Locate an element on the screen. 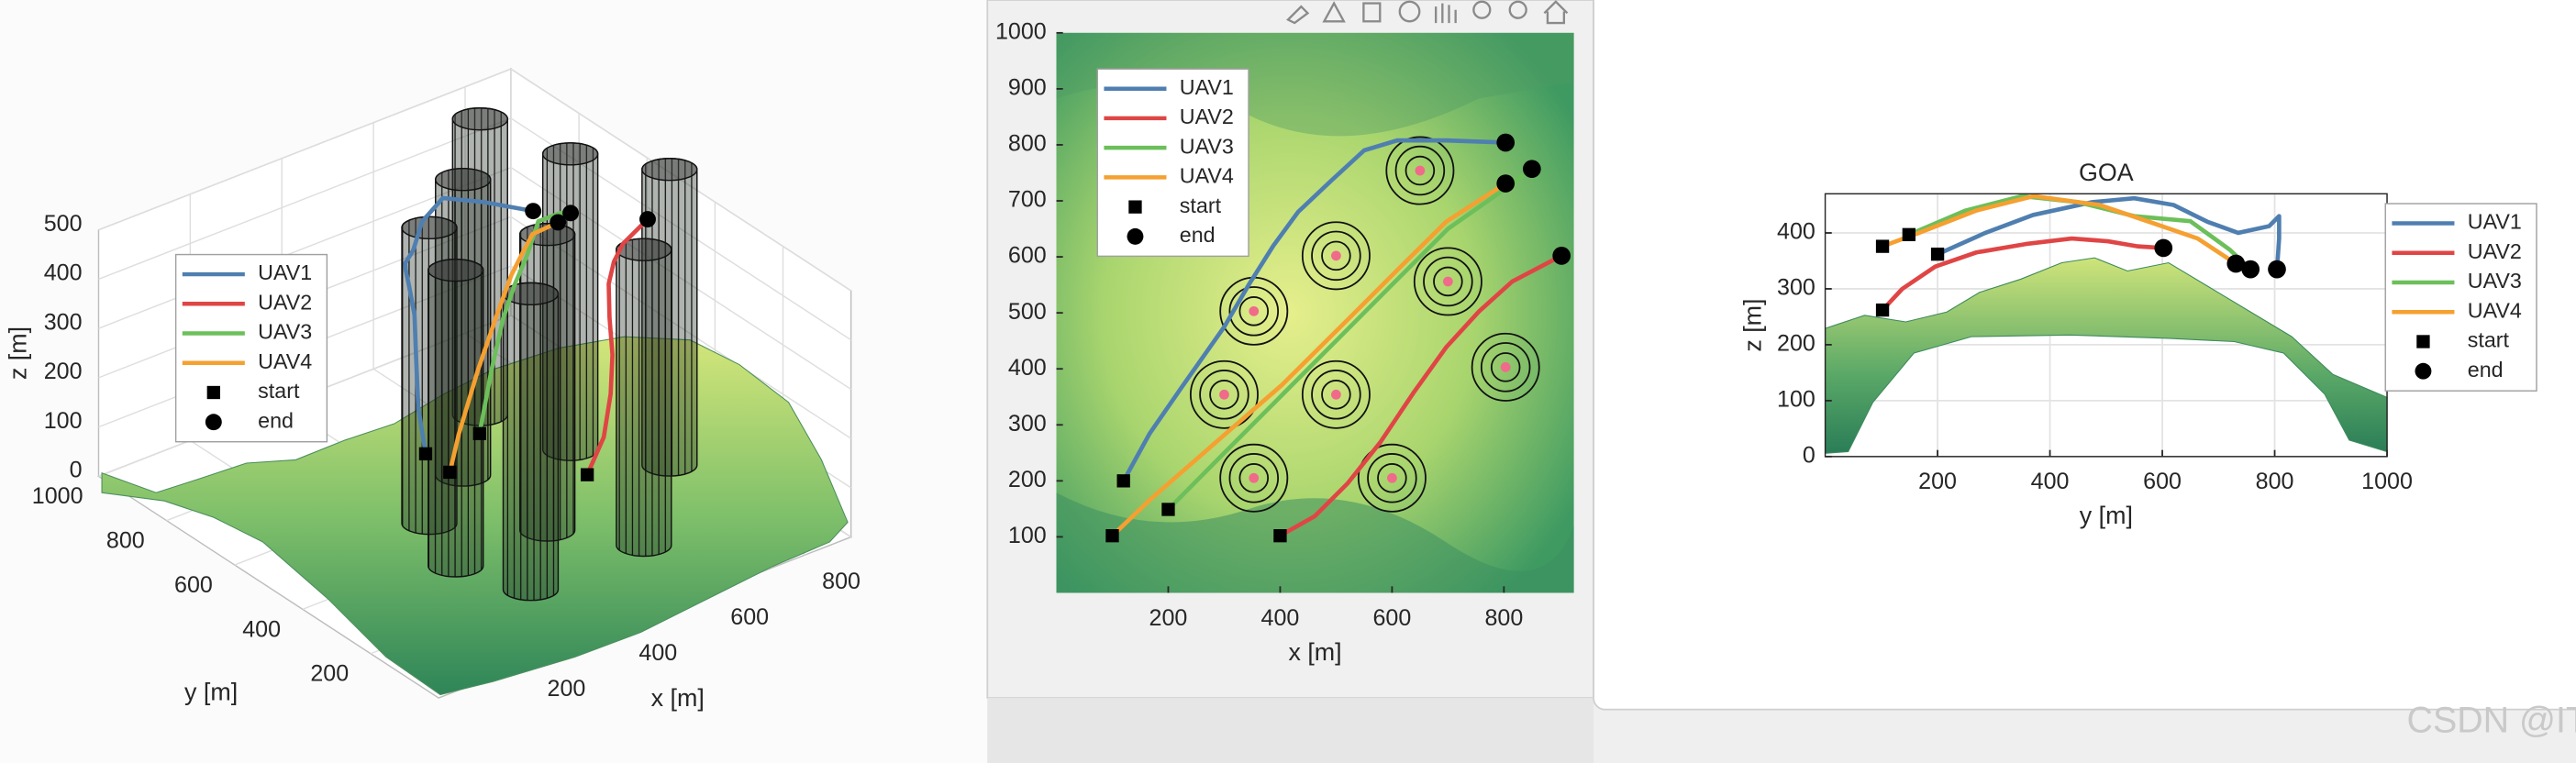 Image resolution: width=2576 pixels, height=763 pixels. y-tick-label: 700 is located at coordinates (1027, 200).